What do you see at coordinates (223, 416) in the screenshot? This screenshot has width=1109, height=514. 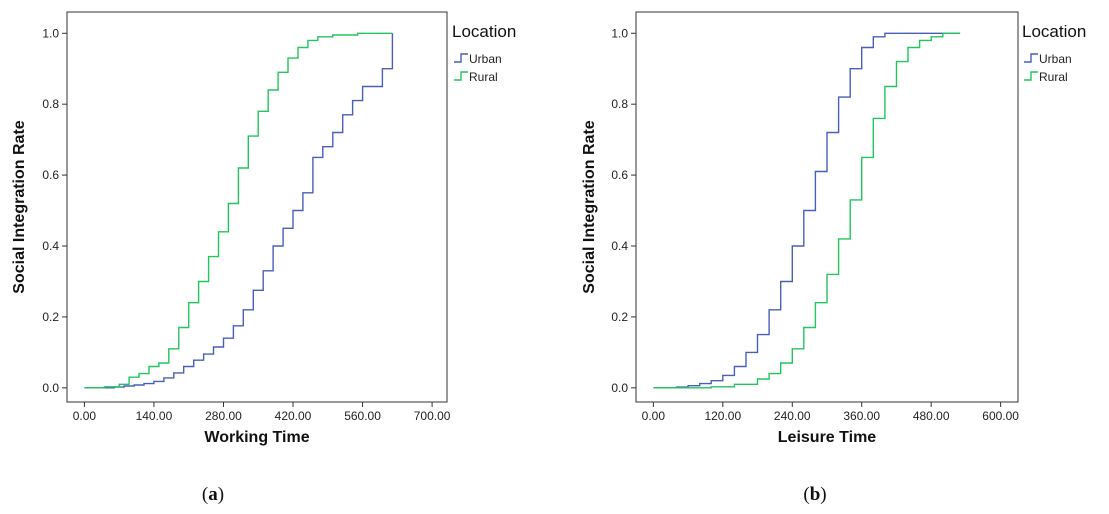 I see `x-tick-label: 280.00` at bounding box center [223, 416].